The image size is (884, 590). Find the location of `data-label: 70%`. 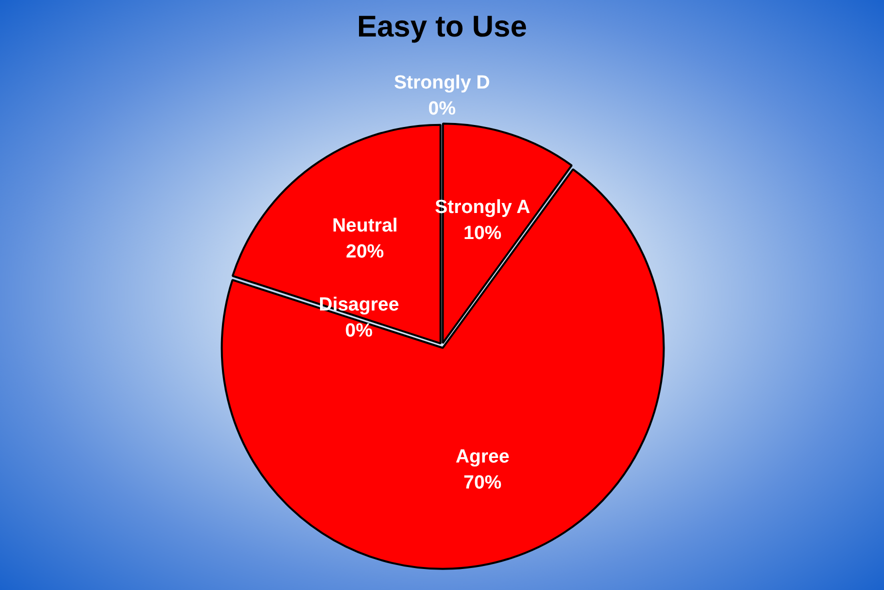

data-label: 70% is located at coordinates (482, 483).